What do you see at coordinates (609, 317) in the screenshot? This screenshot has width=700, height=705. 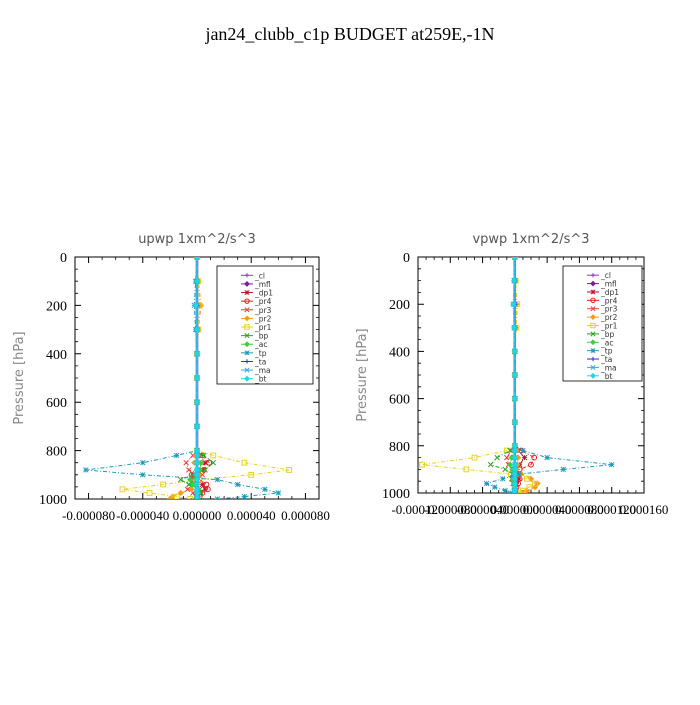 I see `legend-label: _pr2` at bounding box center [609, 317].